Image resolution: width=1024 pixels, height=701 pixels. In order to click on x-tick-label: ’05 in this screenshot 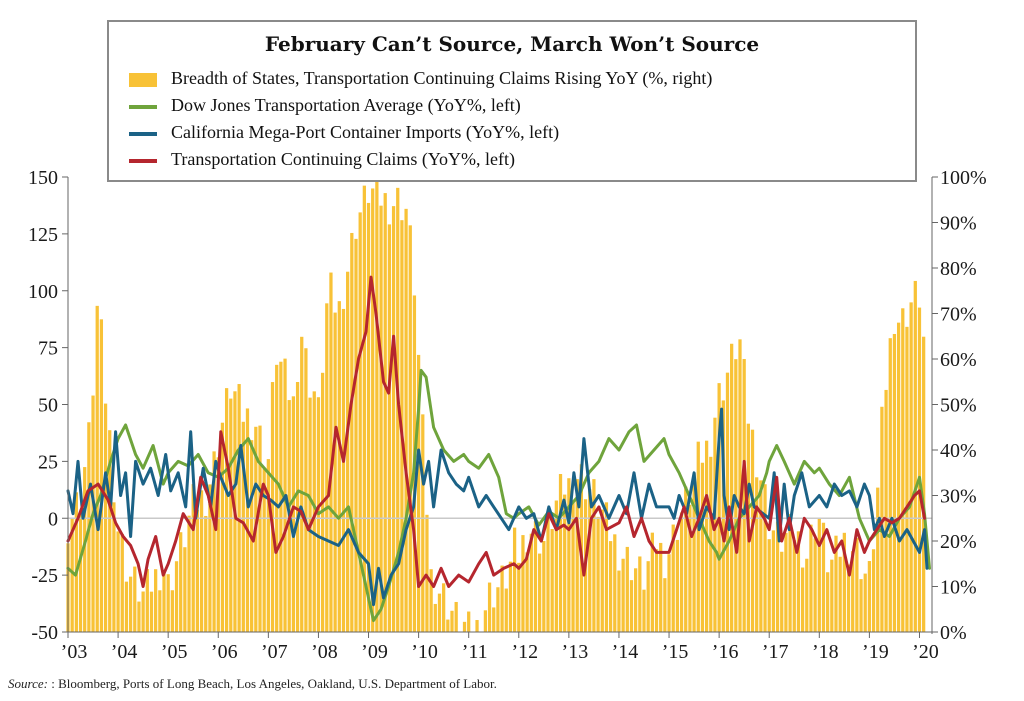, I will do `click(174, 652)`.